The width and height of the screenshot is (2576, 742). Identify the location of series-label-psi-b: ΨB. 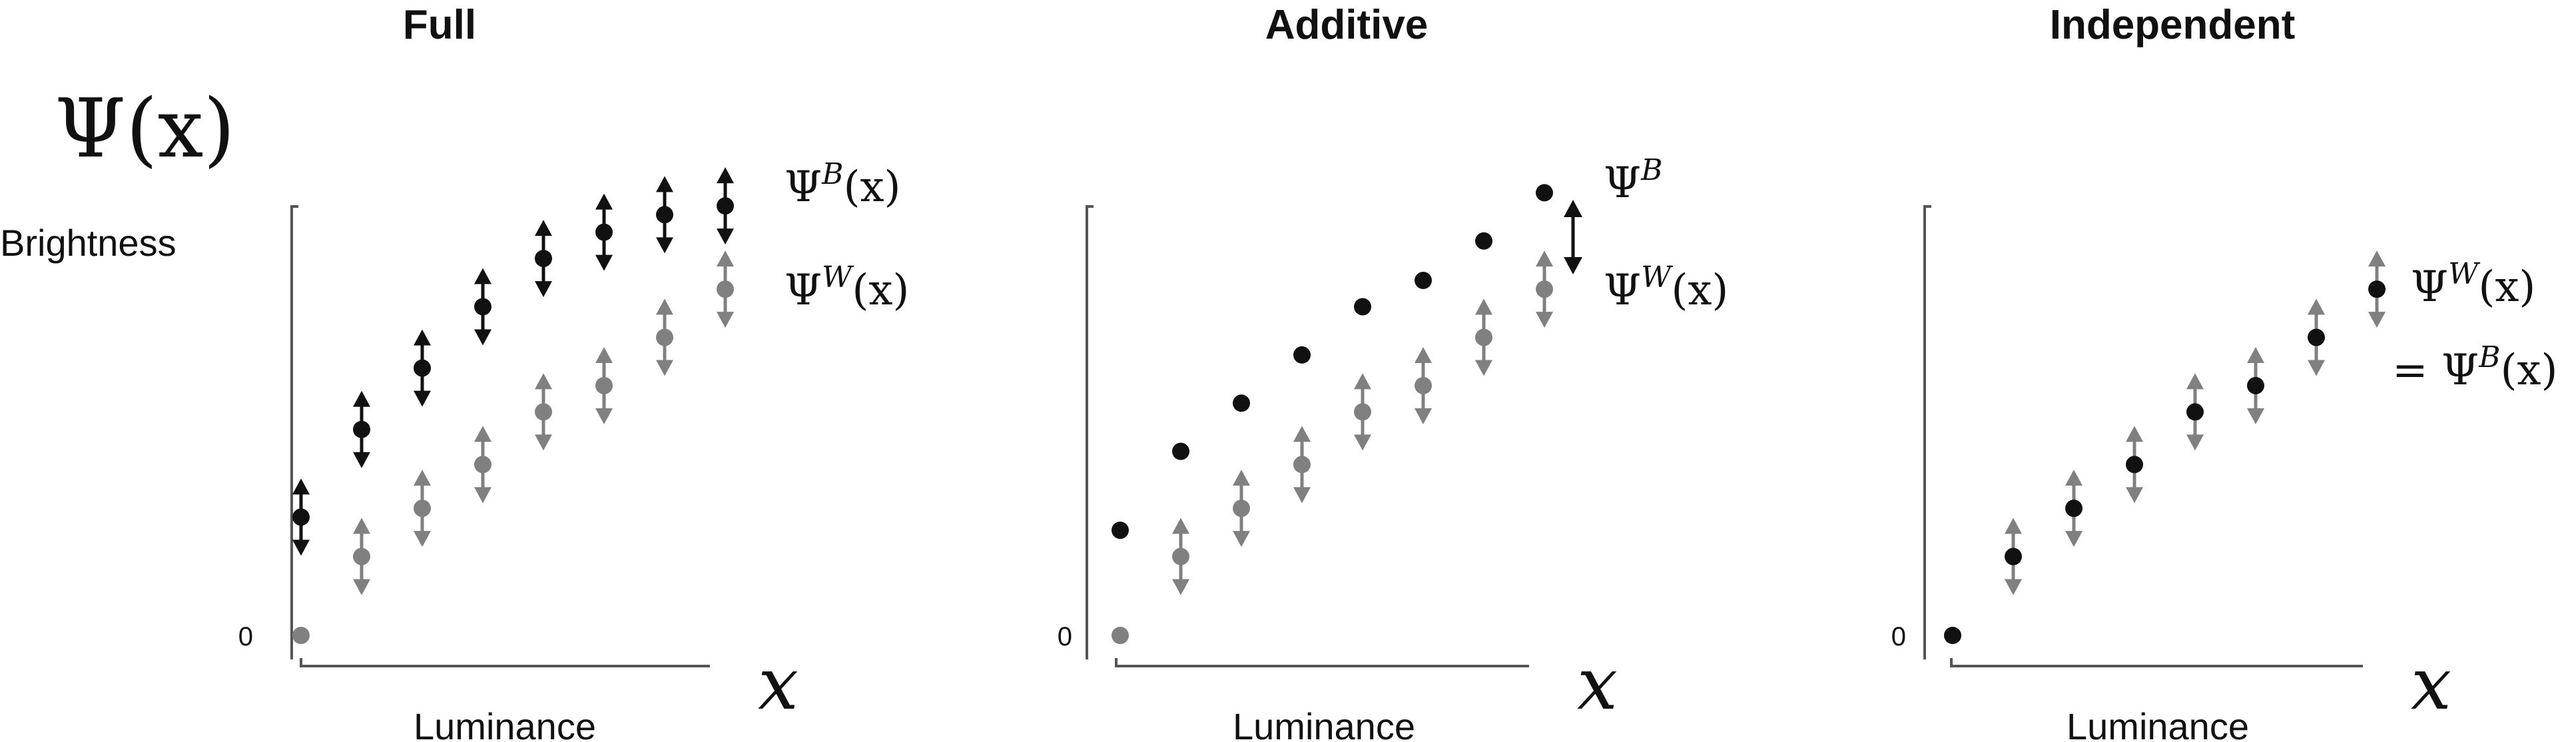
(1633, 180).